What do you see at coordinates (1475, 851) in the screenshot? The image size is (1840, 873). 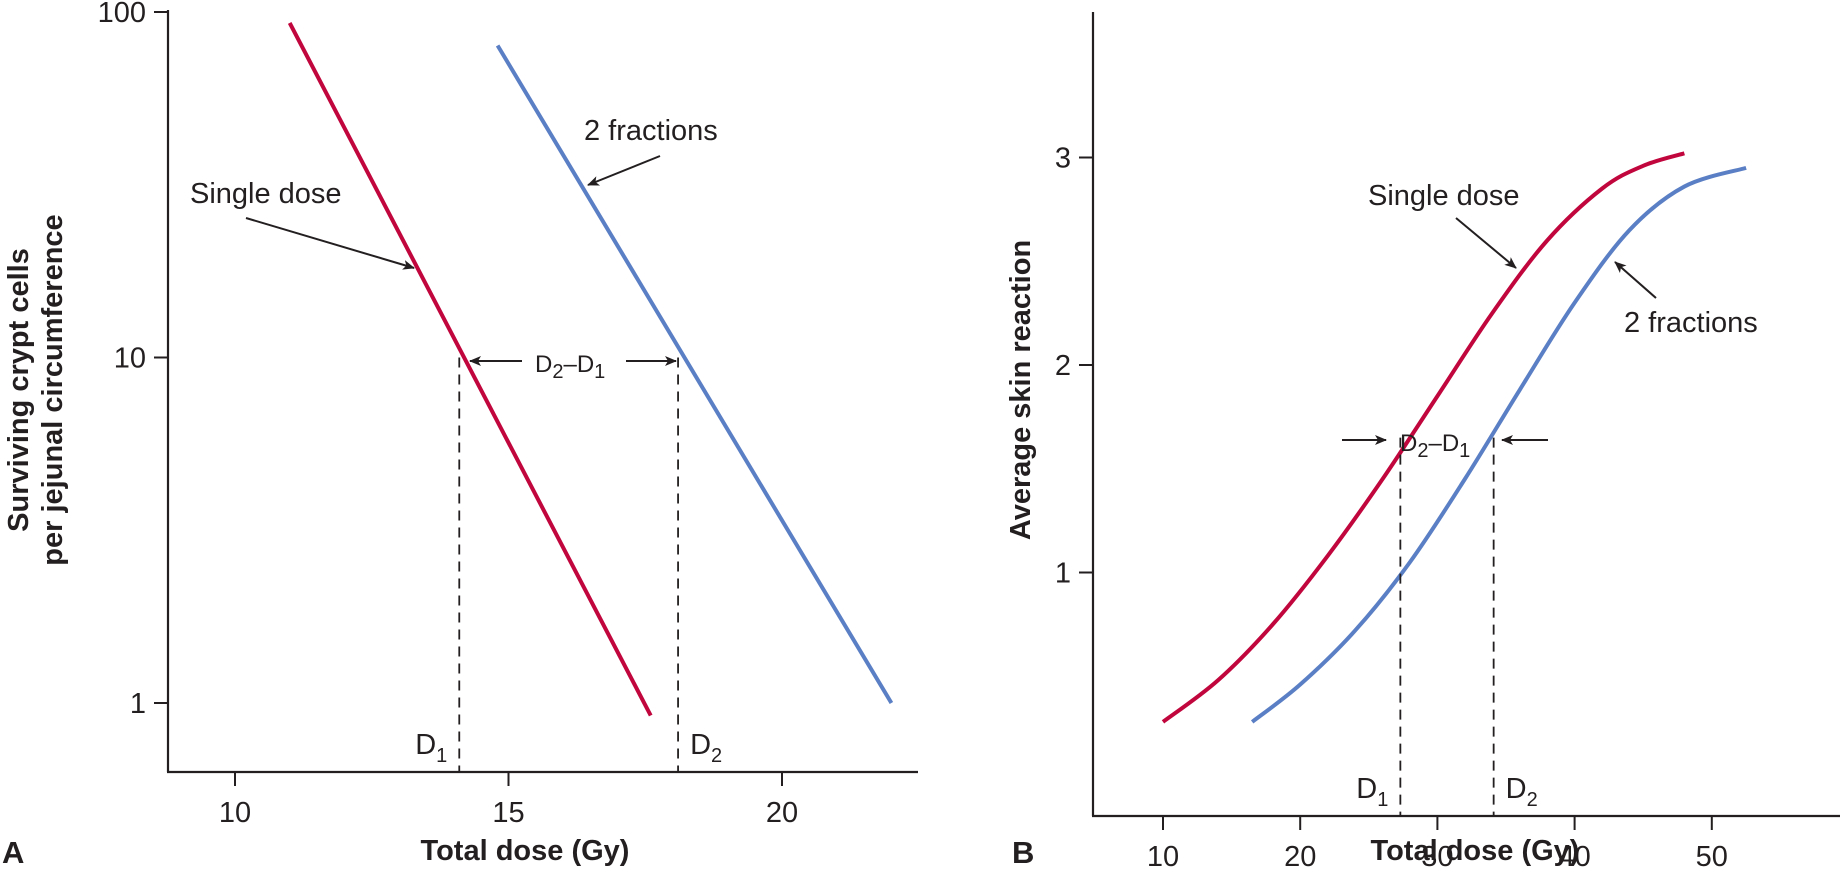 I see `panel-b-x-label: Total dose (Gy)` at bounding box center [1475, 851].